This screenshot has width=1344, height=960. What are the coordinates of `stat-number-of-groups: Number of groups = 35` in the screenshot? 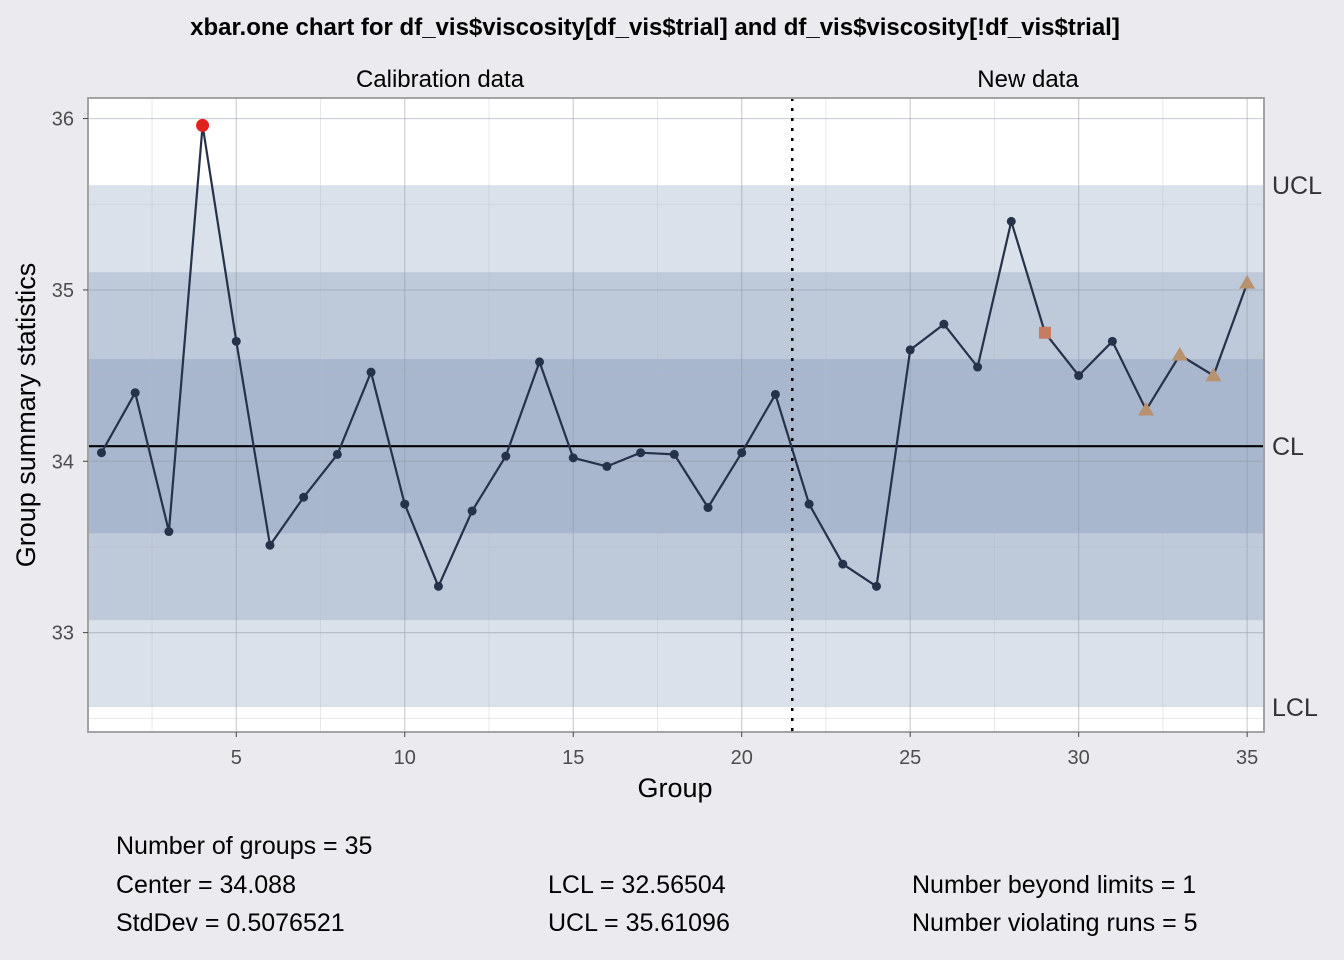 It's located at (244, 846).